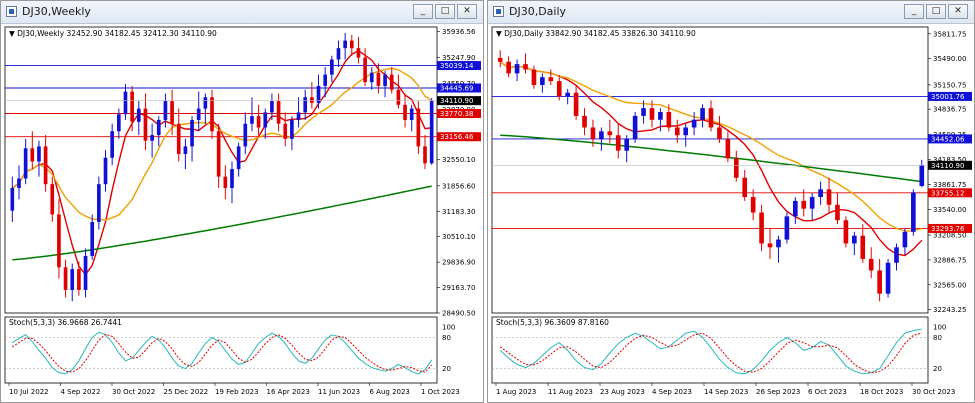  I want to click on weekly-titlebar: DJ30,Weekly _ □ ✕, so click(242, 12).